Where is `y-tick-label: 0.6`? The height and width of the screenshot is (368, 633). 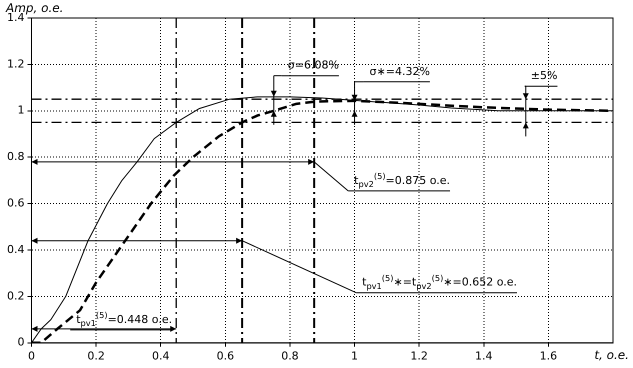 y-tick-label: 0.6 is located at coordinates (15, 203).